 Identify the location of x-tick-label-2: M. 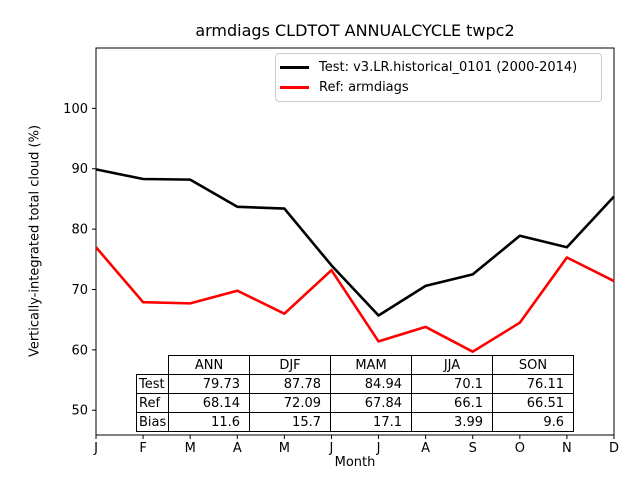
(190, 448).